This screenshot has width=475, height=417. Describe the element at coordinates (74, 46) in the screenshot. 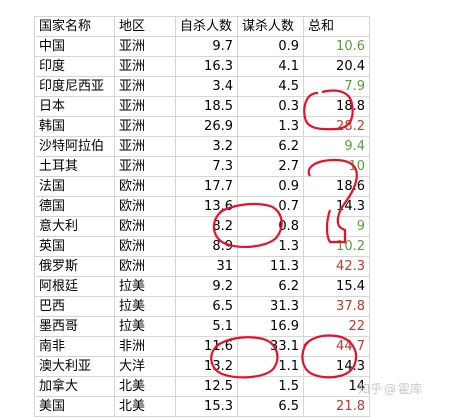

I see `cell-country: 中国` at that location.